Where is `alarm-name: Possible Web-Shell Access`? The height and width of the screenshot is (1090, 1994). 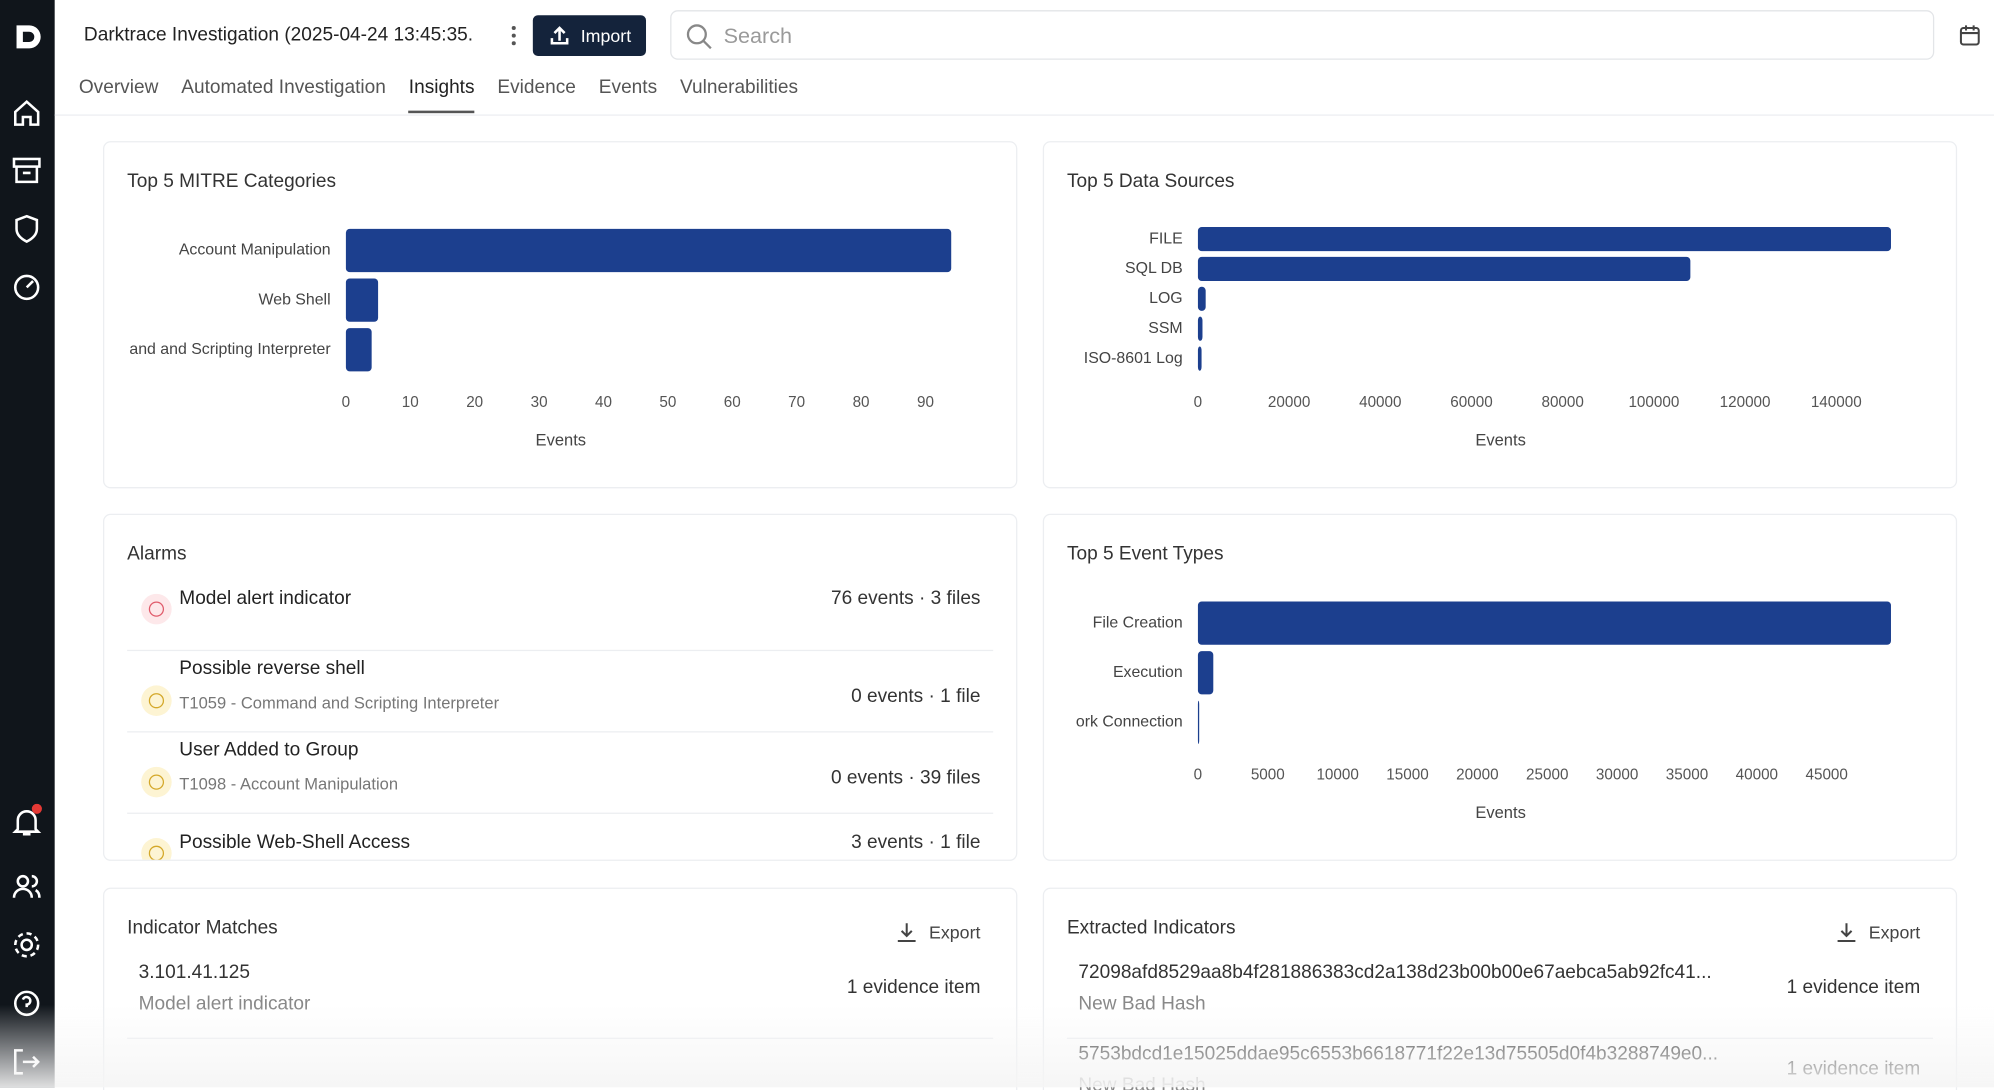 alarm-name: Possible Web-Shell Access is located at coordinates (295, 842).